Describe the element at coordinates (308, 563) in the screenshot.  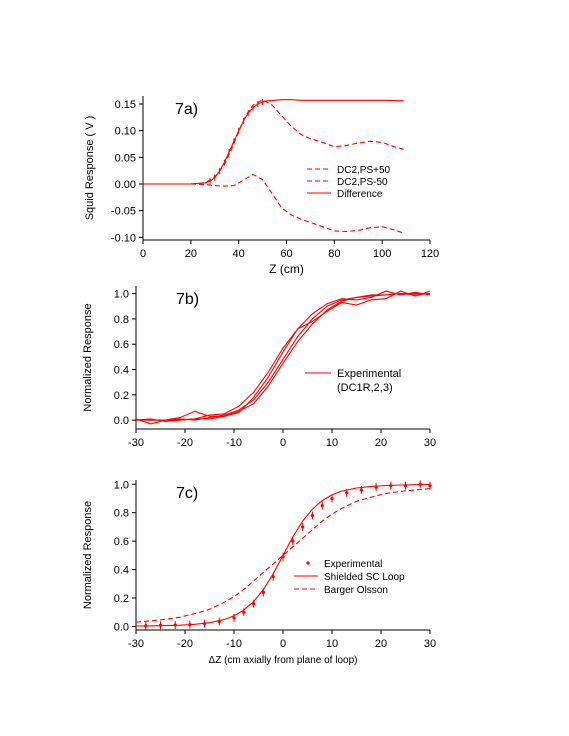
I see `legend-swatch` at that location.